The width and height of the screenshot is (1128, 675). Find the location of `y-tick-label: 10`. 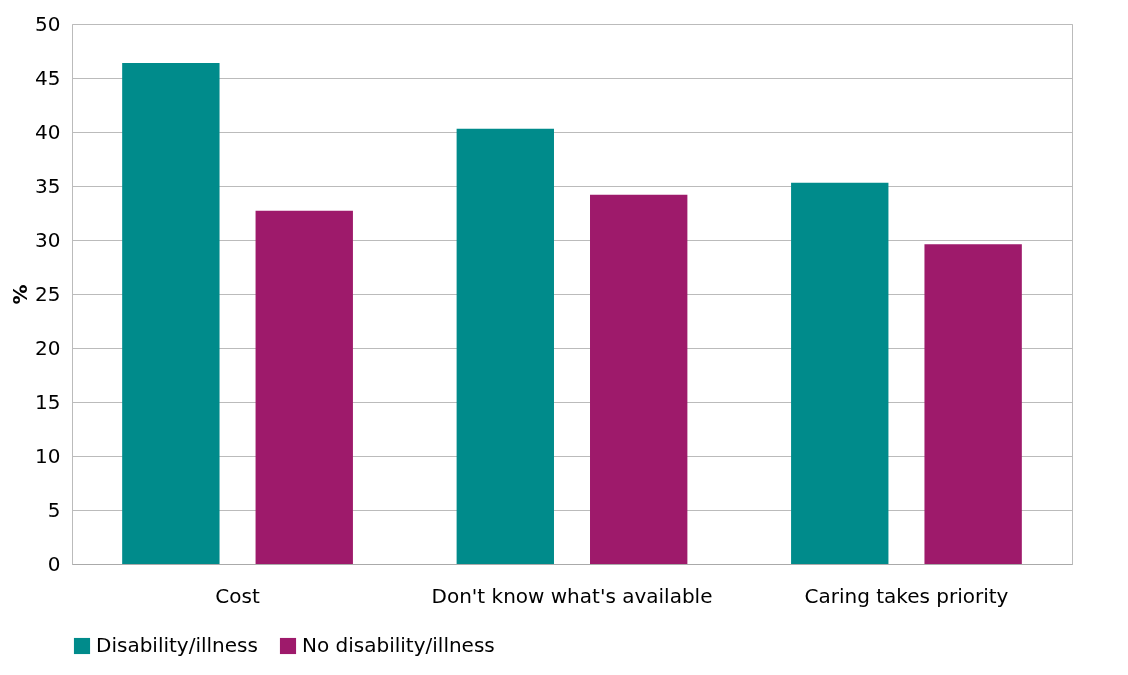

y-tick-label: 10 is located at coordinates (48, 455).